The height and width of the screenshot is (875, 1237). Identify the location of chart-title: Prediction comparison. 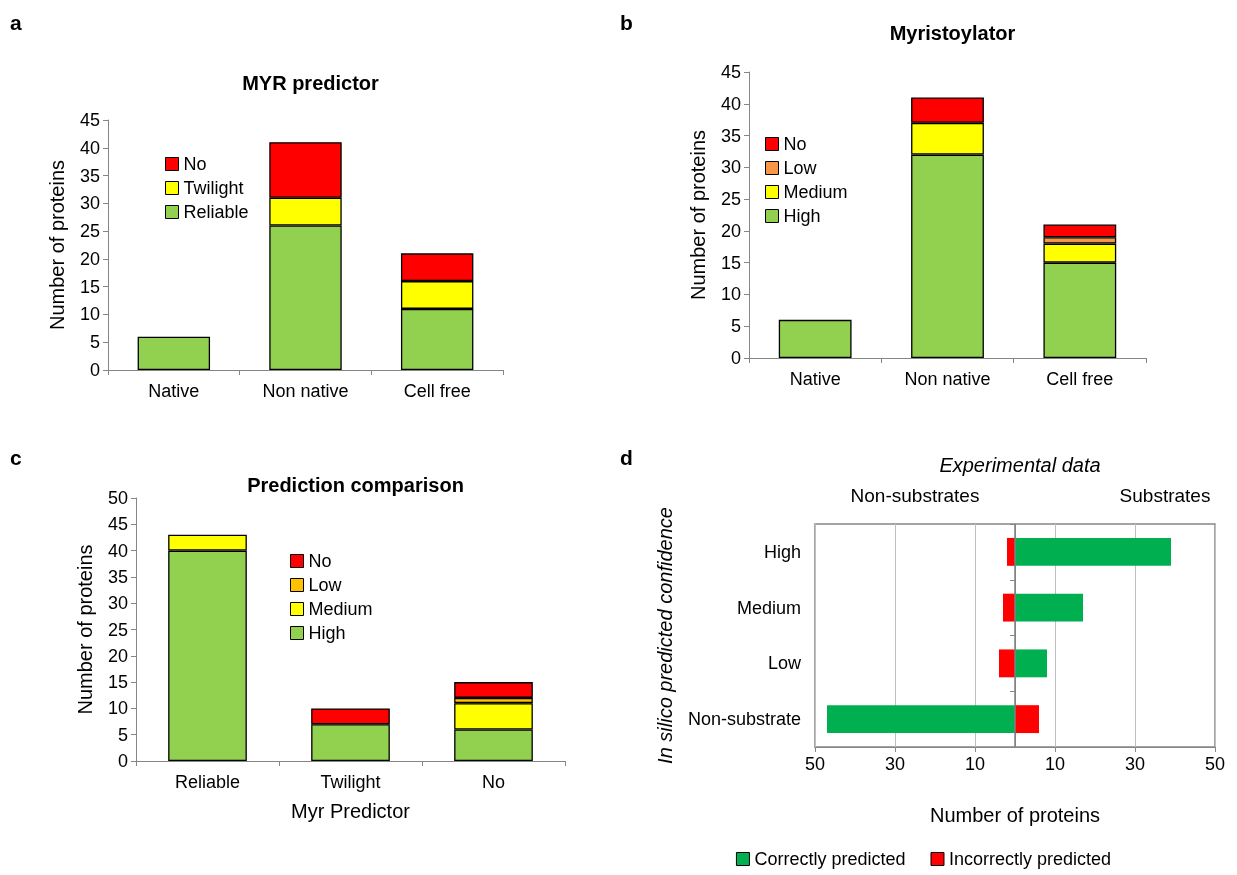
(355, 485).